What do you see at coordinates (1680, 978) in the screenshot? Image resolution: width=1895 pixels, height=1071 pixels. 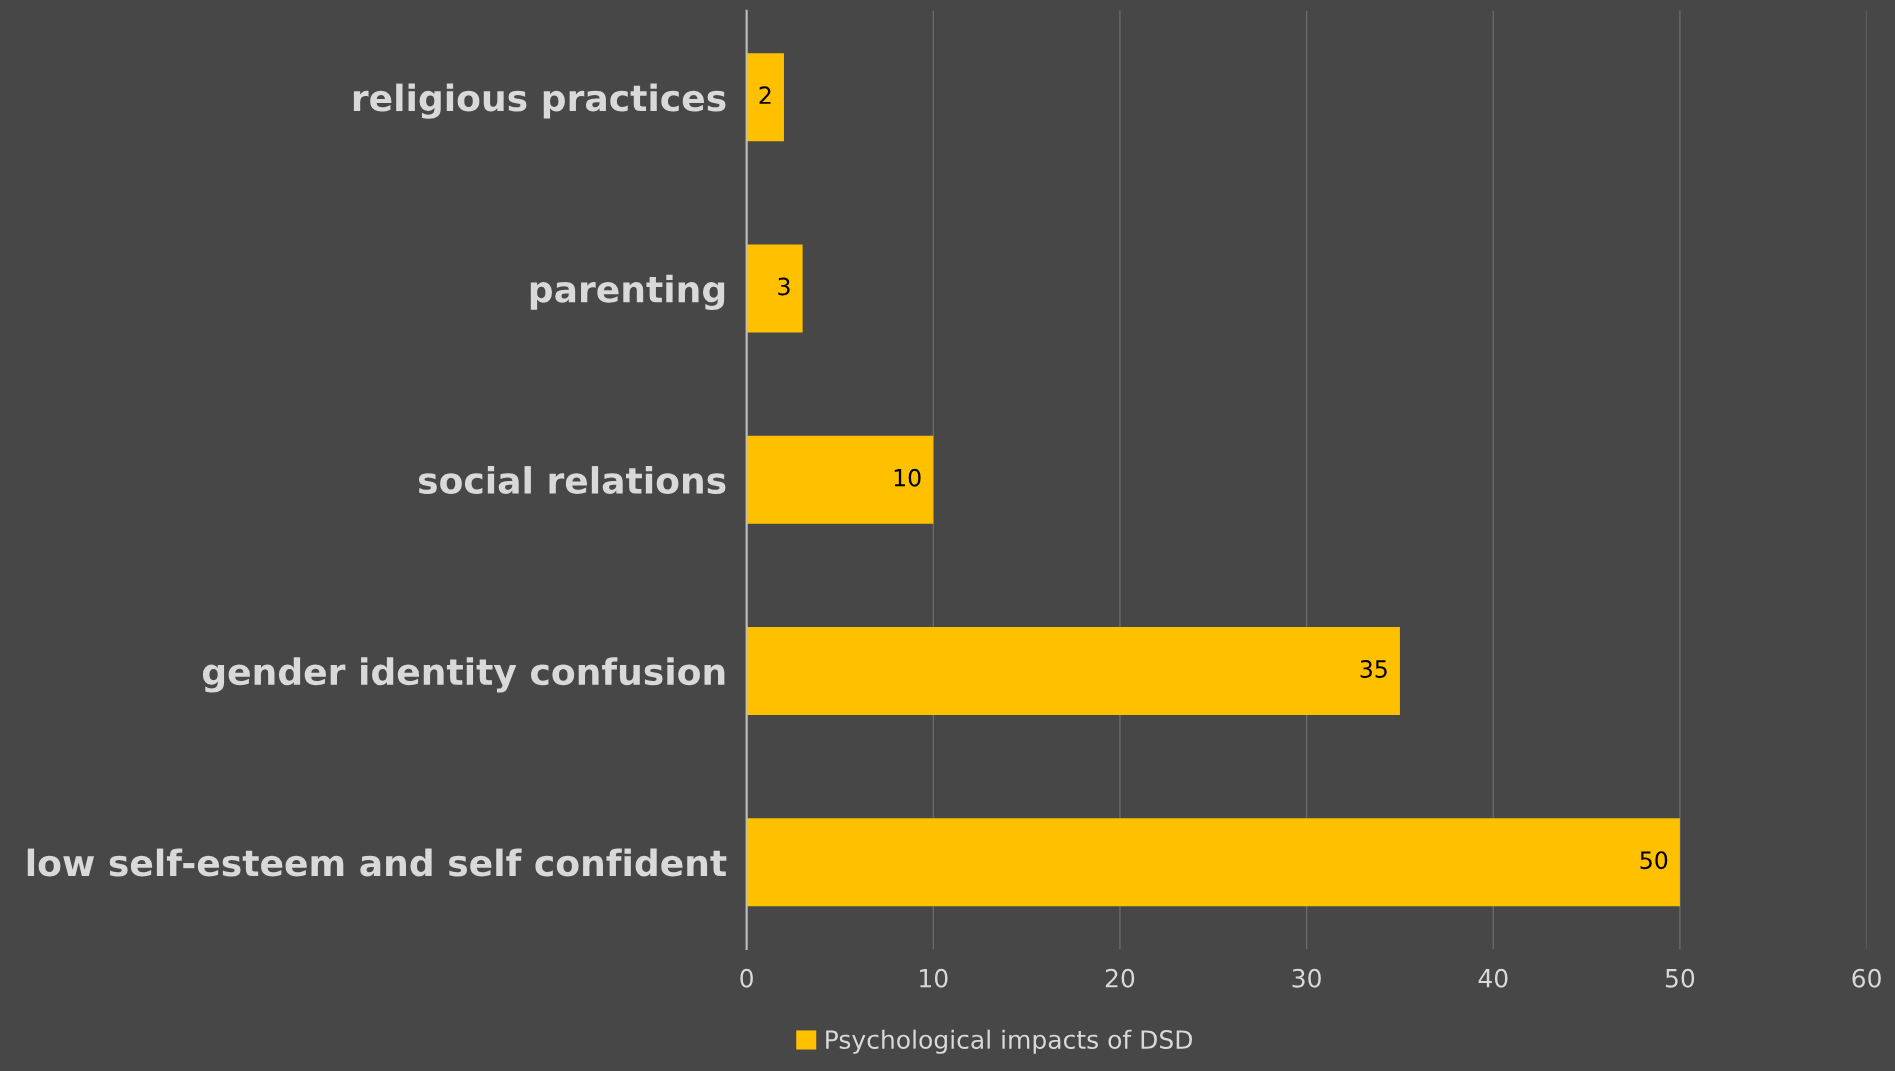 I see `x-tick-label: 50` at bounding box center [1680, 978].